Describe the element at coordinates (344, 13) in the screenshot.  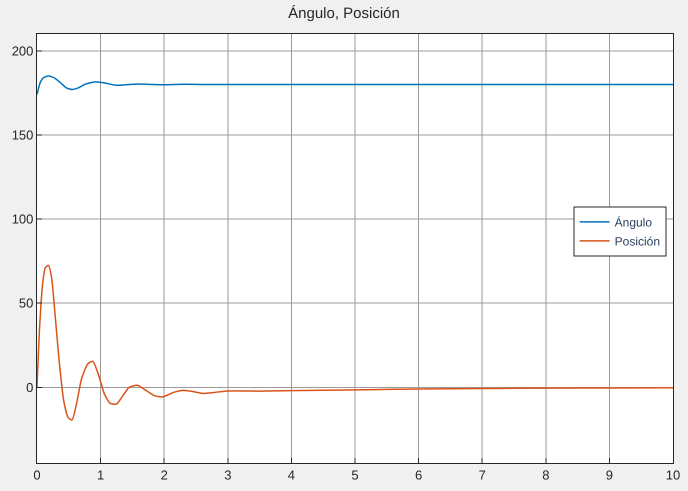
I see `chart-title: Ángulo, Posición` at that location.